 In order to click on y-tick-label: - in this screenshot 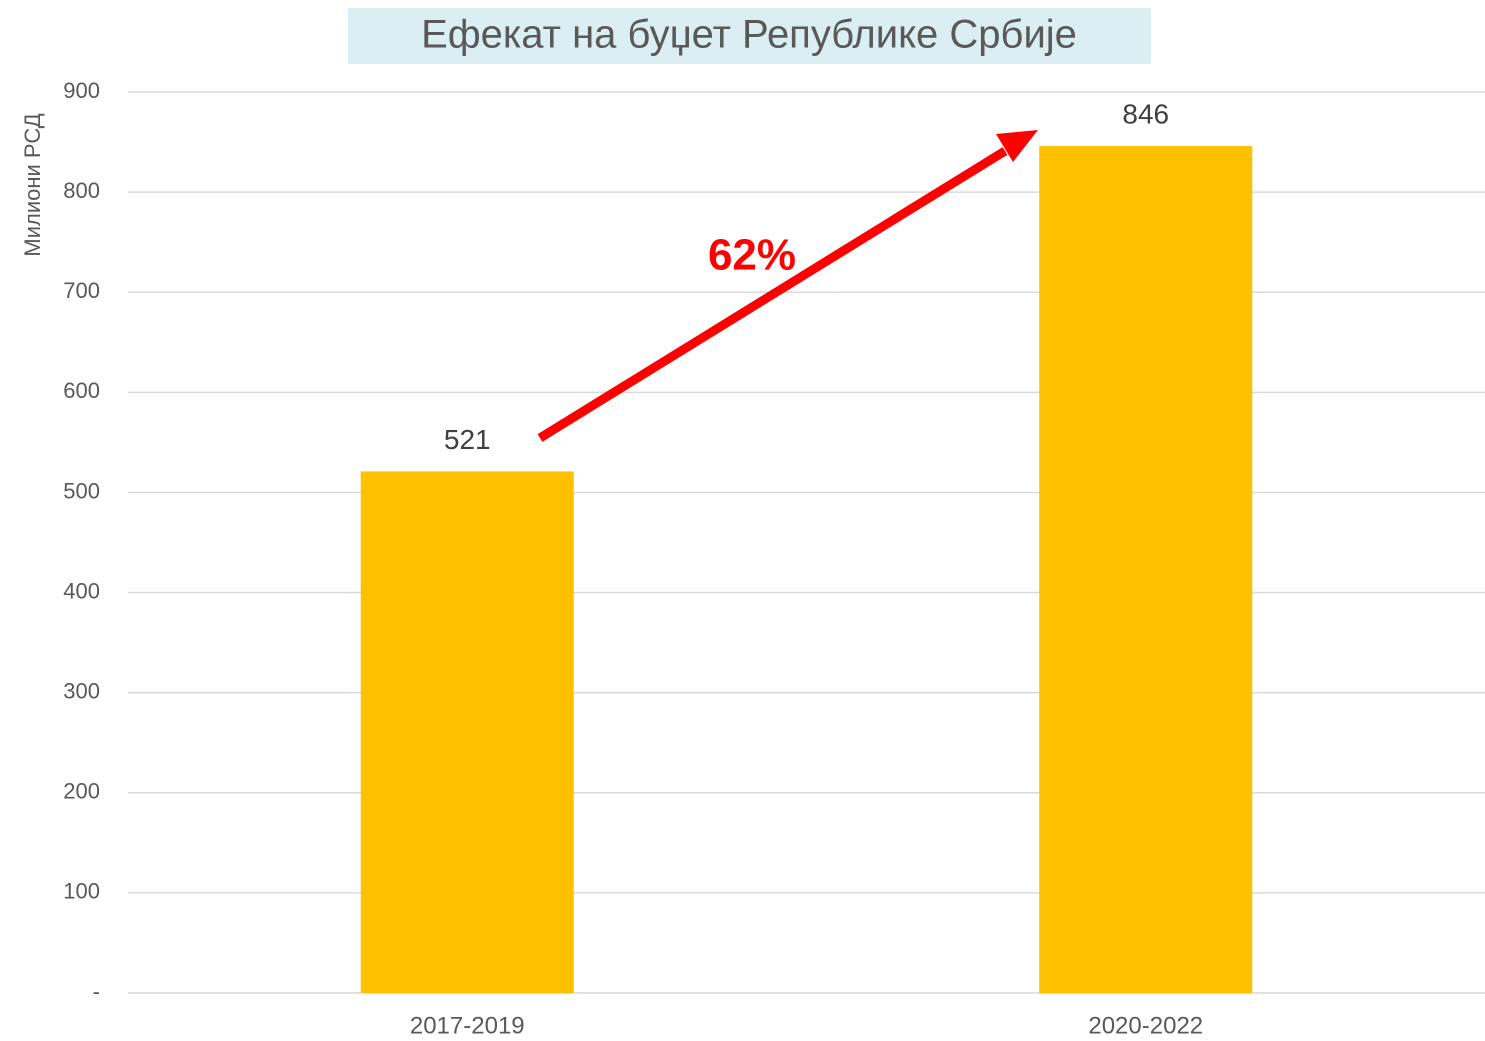, I will do `click(96, 991)`.